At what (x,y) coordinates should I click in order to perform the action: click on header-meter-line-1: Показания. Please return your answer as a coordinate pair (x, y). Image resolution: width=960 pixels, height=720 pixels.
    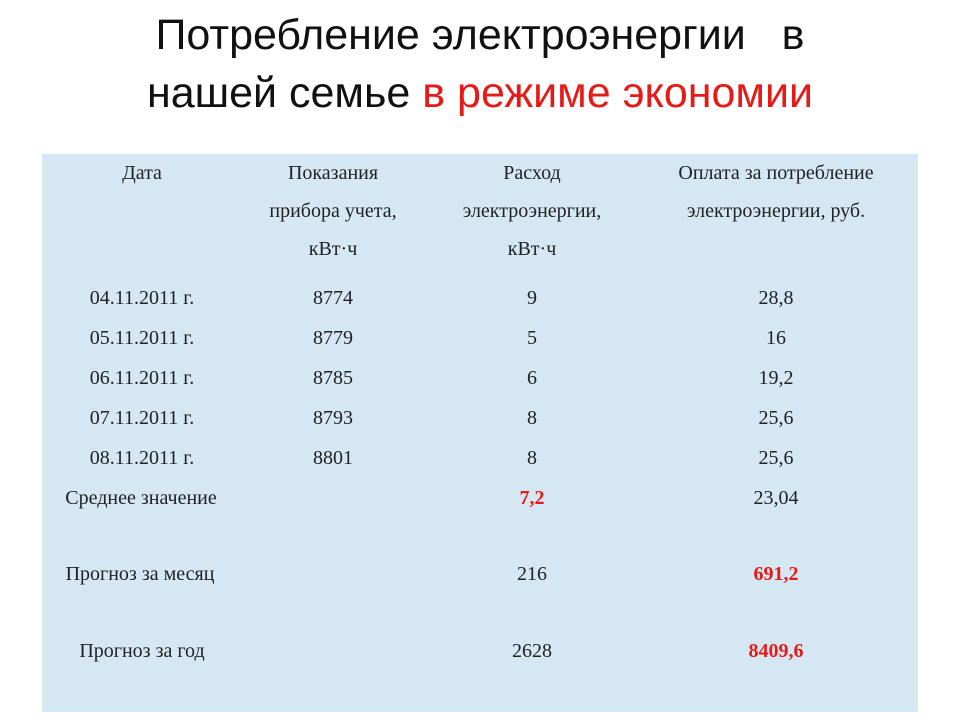
    Looking at the image, I should click on (333, 173).